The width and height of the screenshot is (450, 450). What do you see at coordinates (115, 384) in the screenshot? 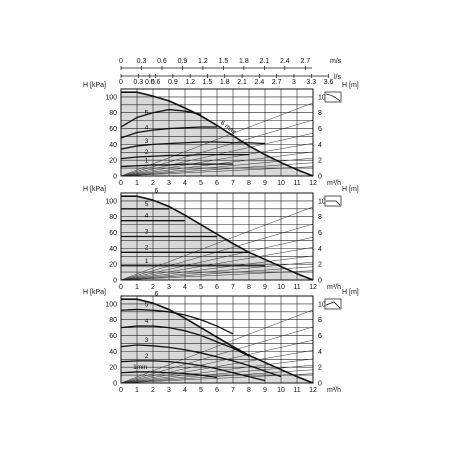
I see `y-left-tick-label: 0` at bounding box center [115, 384].